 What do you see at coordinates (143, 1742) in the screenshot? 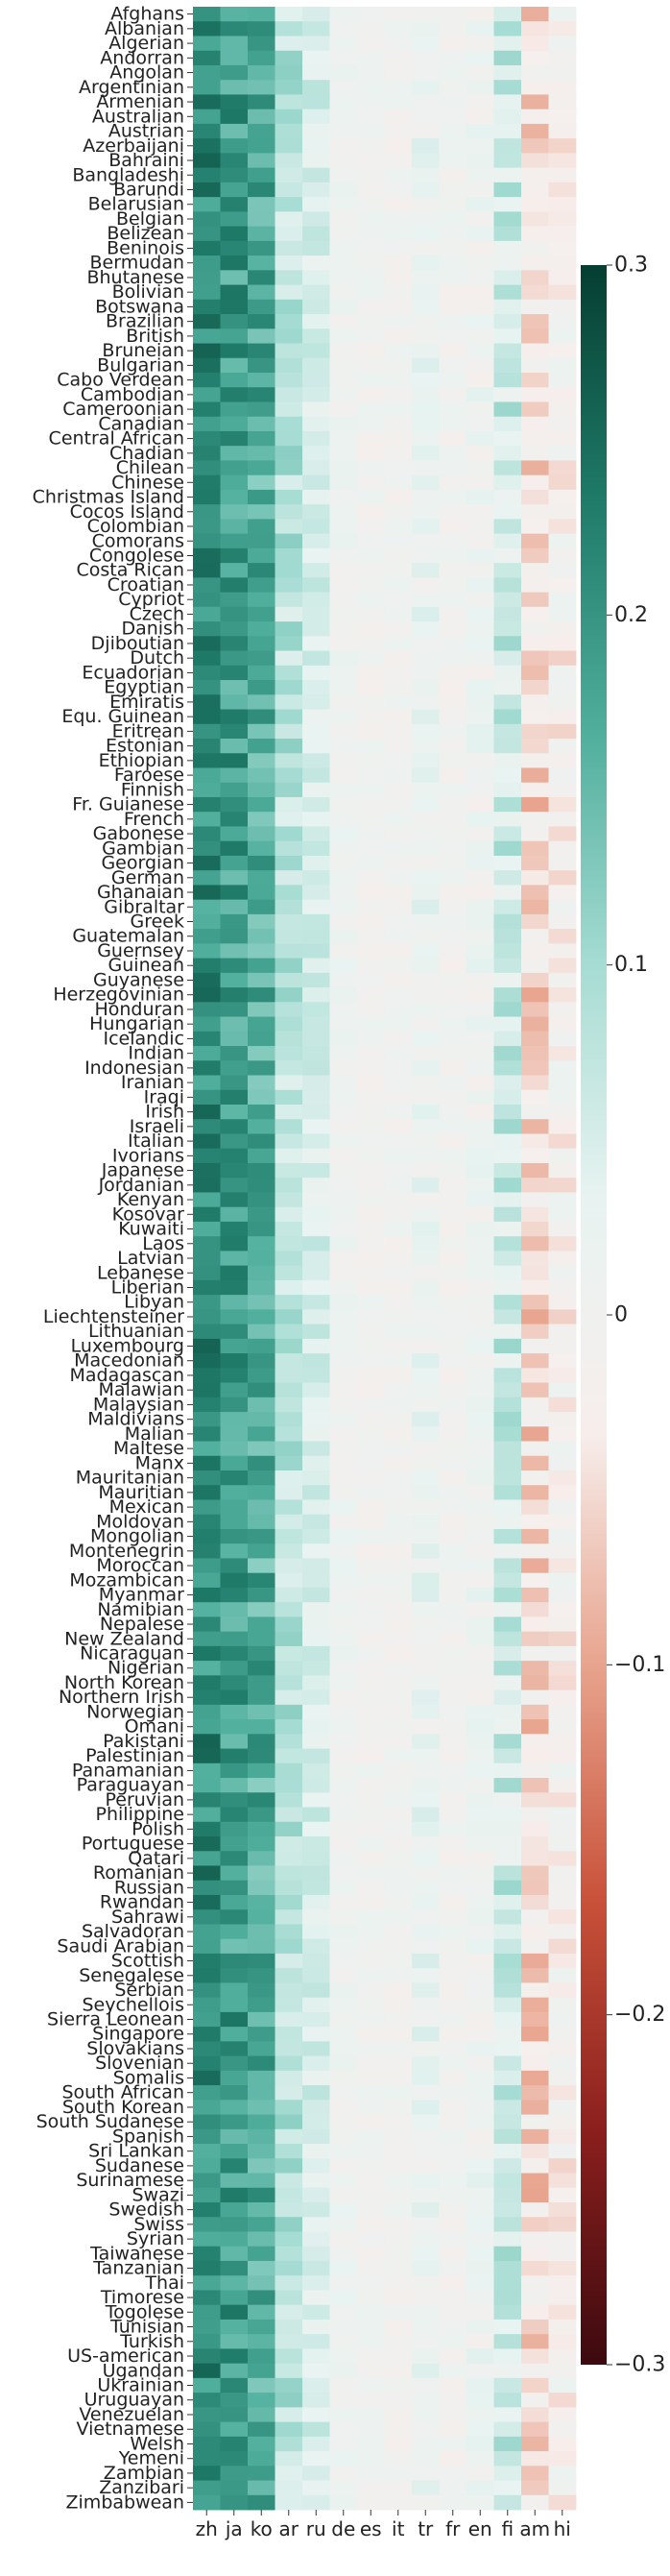
I see `row-label: Pakistani` at bounding box center [143, 1742].